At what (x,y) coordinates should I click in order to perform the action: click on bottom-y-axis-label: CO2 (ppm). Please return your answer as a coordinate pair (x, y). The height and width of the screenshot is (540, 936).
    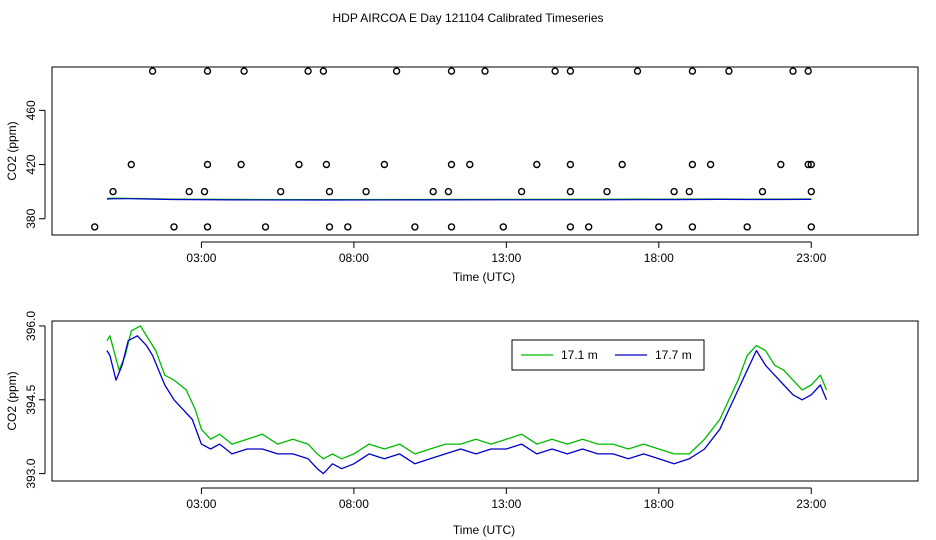
    Looking at the image, I should click on (12, 400).